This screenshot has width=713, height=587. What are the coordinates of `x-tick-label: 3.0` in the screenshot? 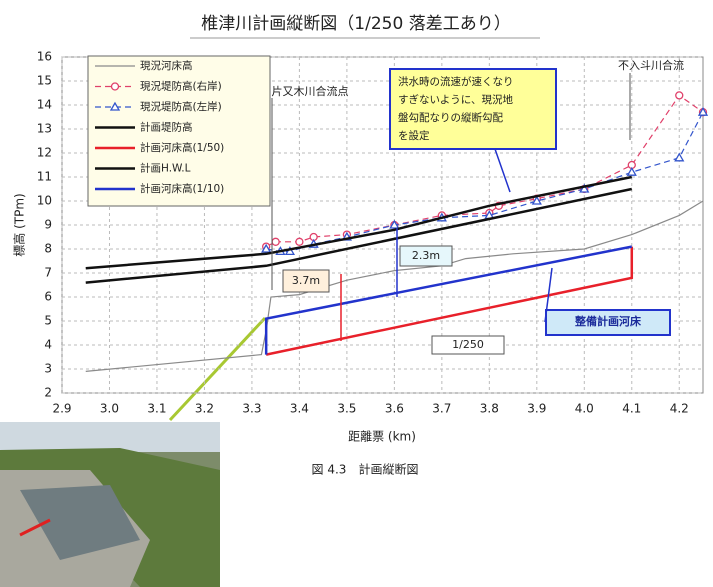 It's located at (109, 409).